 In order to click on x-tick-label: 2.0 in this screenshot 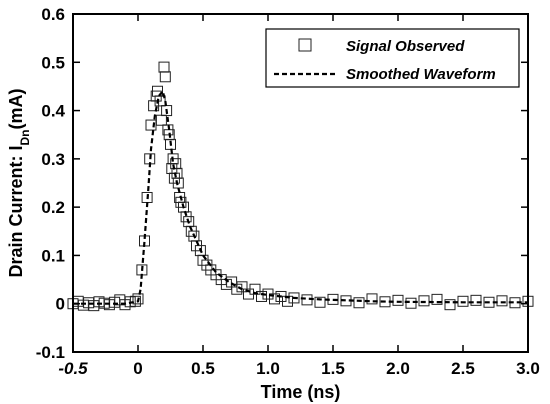, I will do `click(398, 368)`.